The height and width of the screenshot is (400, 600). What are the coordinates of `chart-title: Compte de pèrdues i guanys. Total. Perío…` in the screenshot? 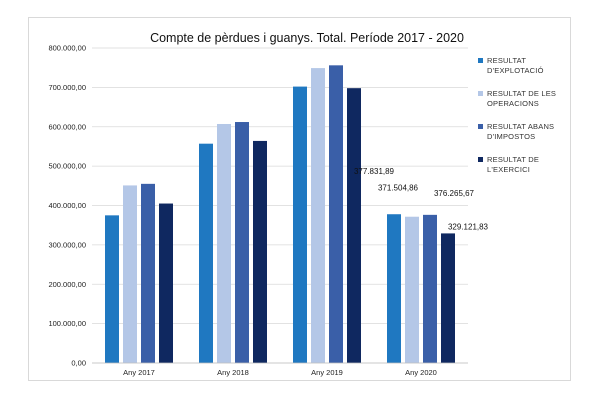 It's located at (307, 38).